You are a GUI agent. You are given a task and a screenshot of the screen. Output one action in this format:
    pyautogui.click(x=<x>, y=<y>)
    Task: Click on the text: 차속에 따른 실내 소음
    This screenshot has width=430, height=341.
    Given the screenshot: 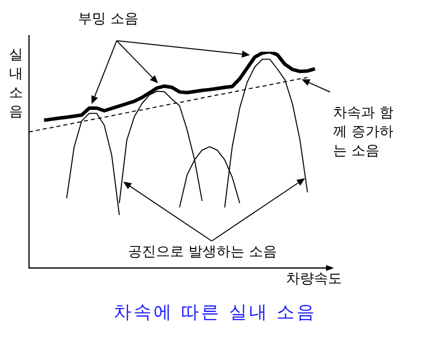 What is the action you would take?
    pyautogui.click(x=215, y=312)
    